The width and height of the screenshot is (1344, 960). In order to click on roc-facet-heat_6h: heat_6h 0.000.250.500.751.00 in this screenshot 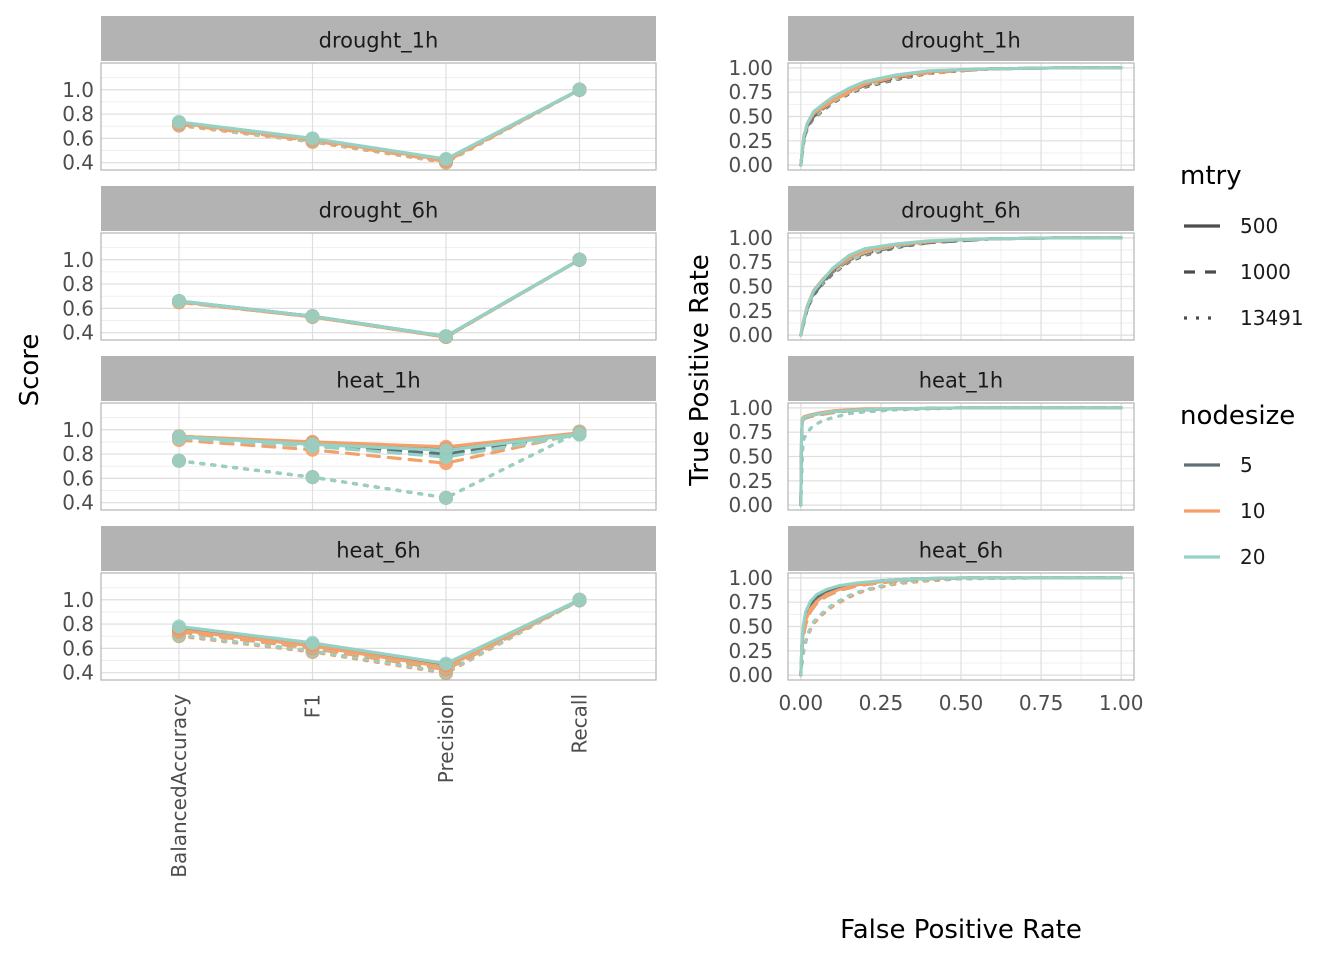, I will do `click(931, 606)`.